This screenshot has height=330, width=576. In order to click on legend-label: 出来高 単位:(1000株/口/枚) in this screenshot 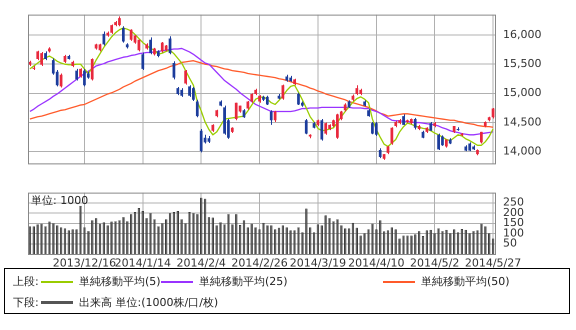, I will do `click(148, 302)`.